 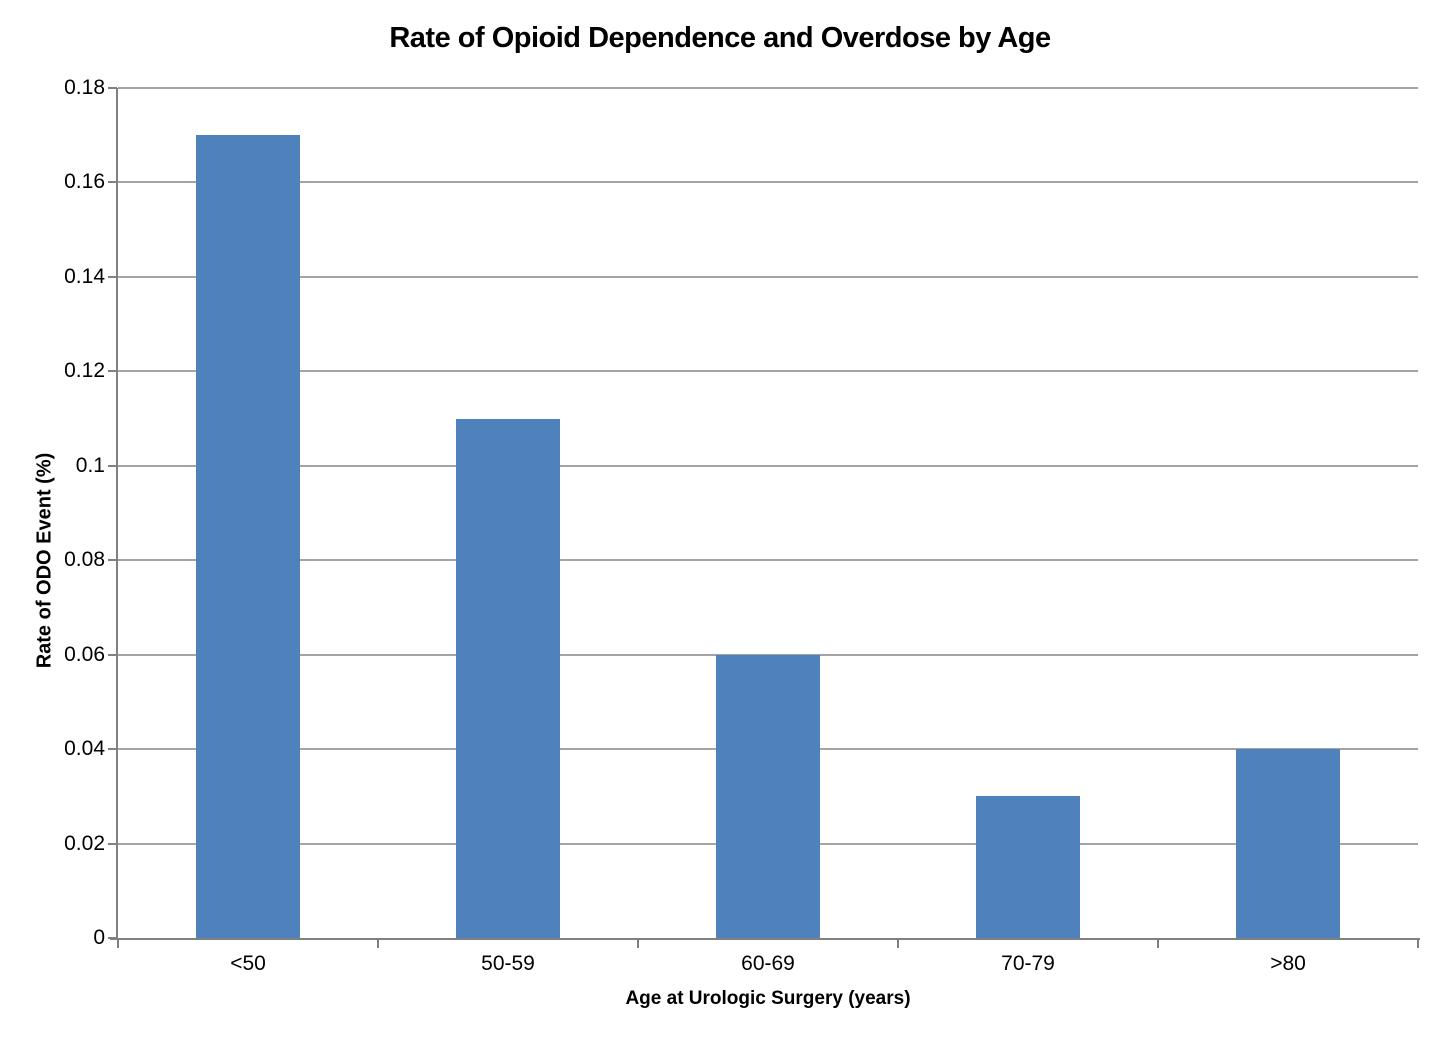 What do you see at coordinates (84, 276) in the screenshot?
I see `y-tick-label: 0.14` at bounding box center [84, 276].